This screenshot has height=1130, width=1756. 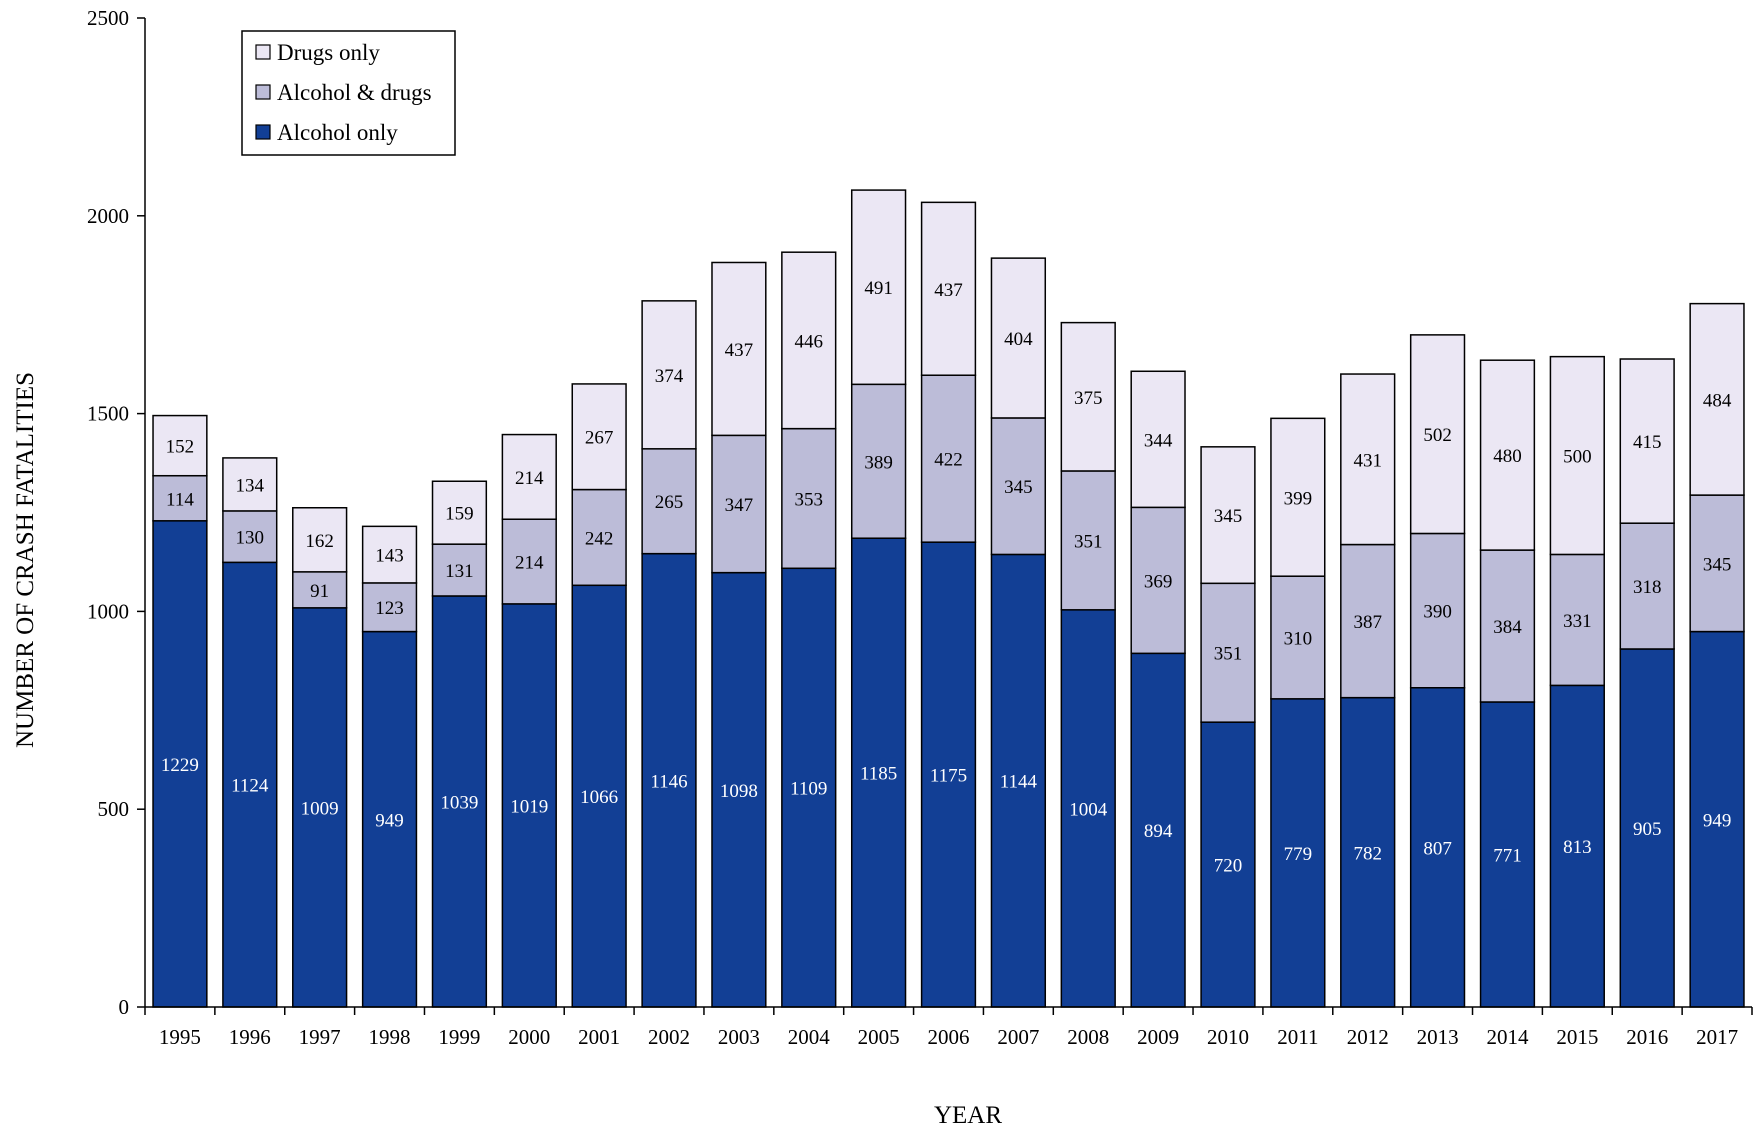 I want to click on x-tick-label: 2009, so click(x=1158, y=1037).